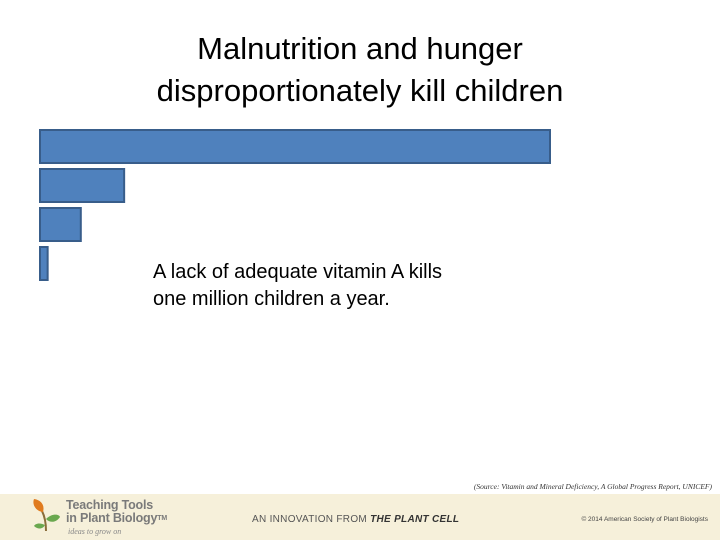 Image resolution: width=720 pixels, height=540 pixels. I want to click on trademark-mark: TM, so click(162, 518).